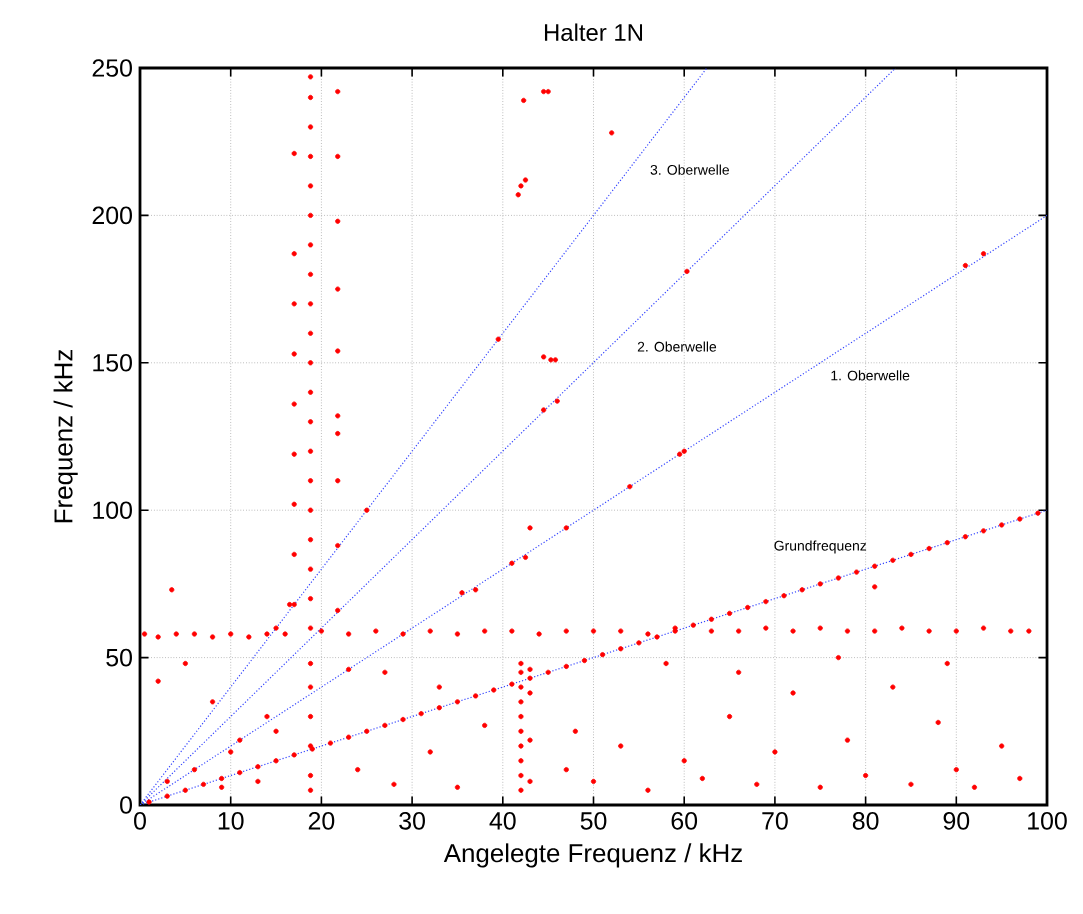 The width and height of the screenshot is (1083, 914). Describe the element at coordinates (412, 821) in the screenshot. I see `x-tick-label: 30` at that location.